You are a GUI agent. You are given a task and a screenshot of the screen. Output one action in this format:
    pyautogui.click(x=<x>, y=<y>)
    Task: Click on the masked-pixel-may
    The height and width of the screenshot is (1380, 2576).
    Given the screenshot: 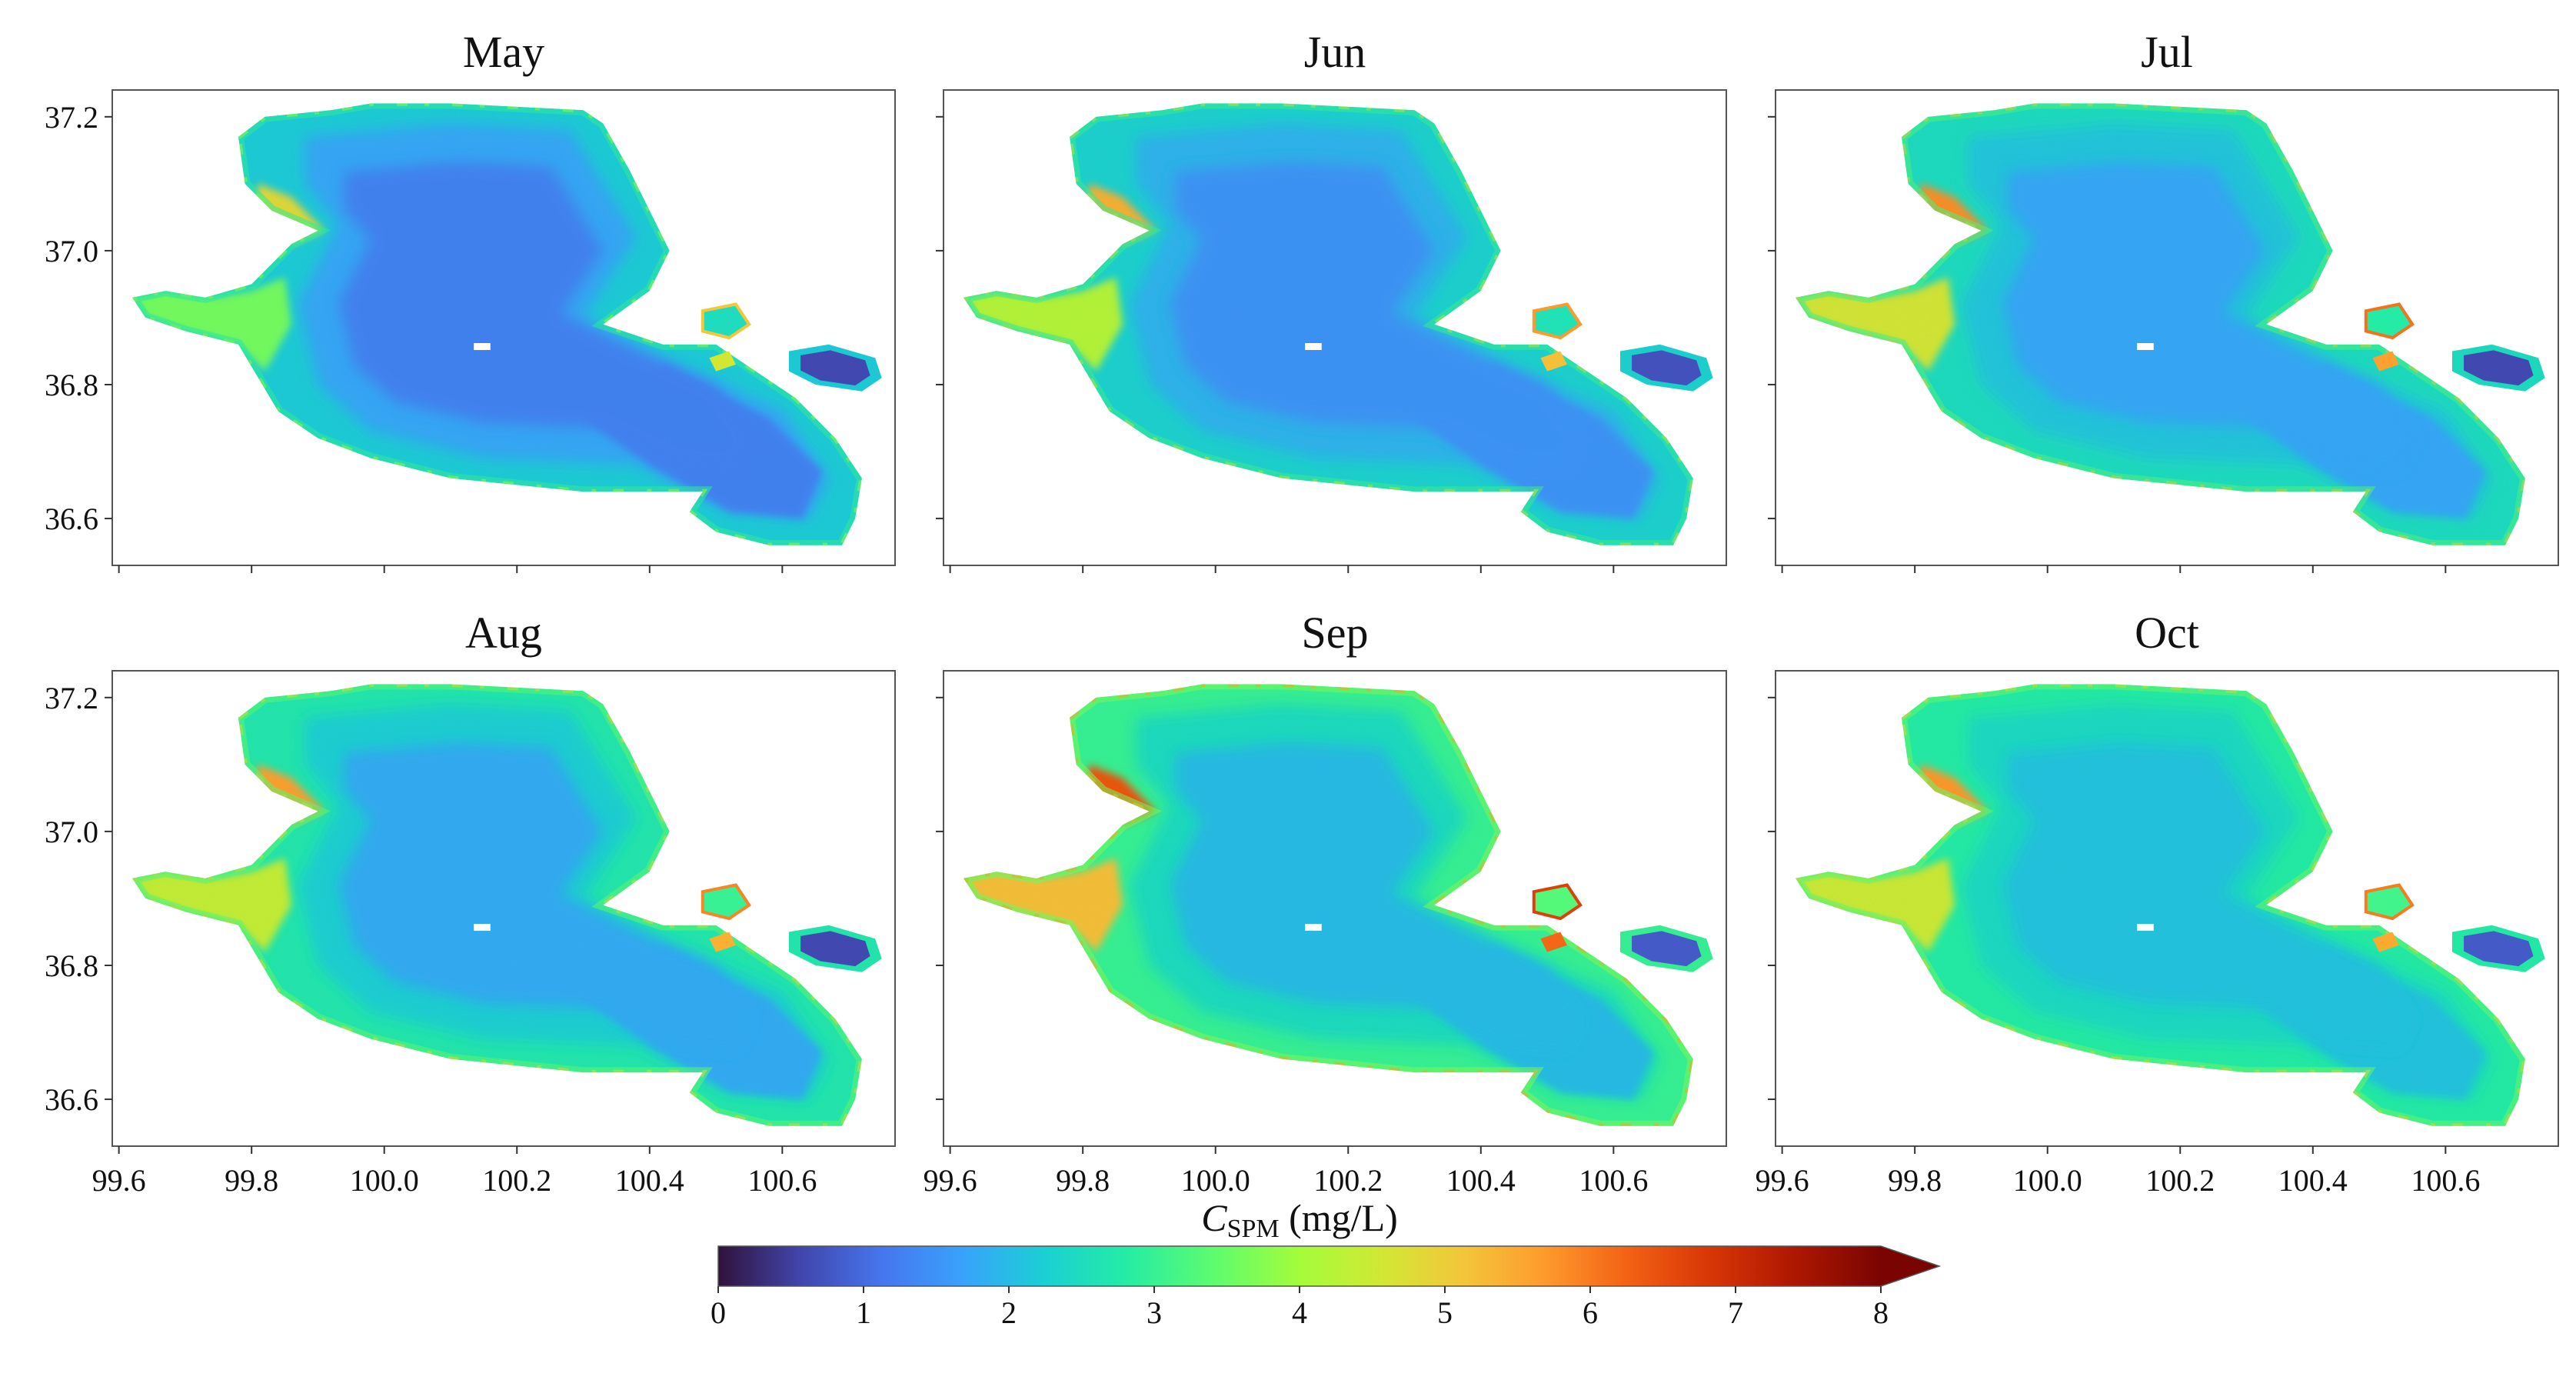 What is the action you would take?
    pyautogui.click(x=483, y=347)
    